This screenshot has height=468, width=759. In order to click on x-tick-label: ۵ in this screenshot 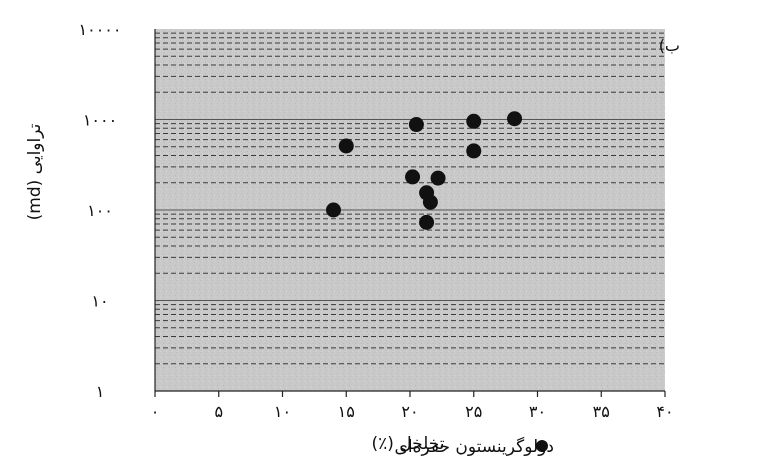, I will do `click(218, 411)`.